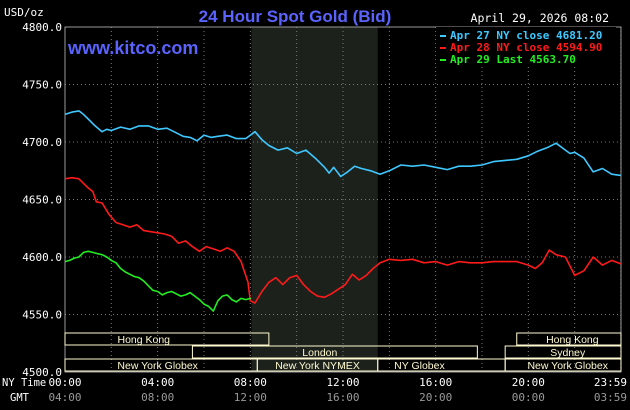  What do you see at coordinates (610, 382) in the screenshot?
I see `x-tick-label-ny: 23:59` at bounding box center [610, 382].